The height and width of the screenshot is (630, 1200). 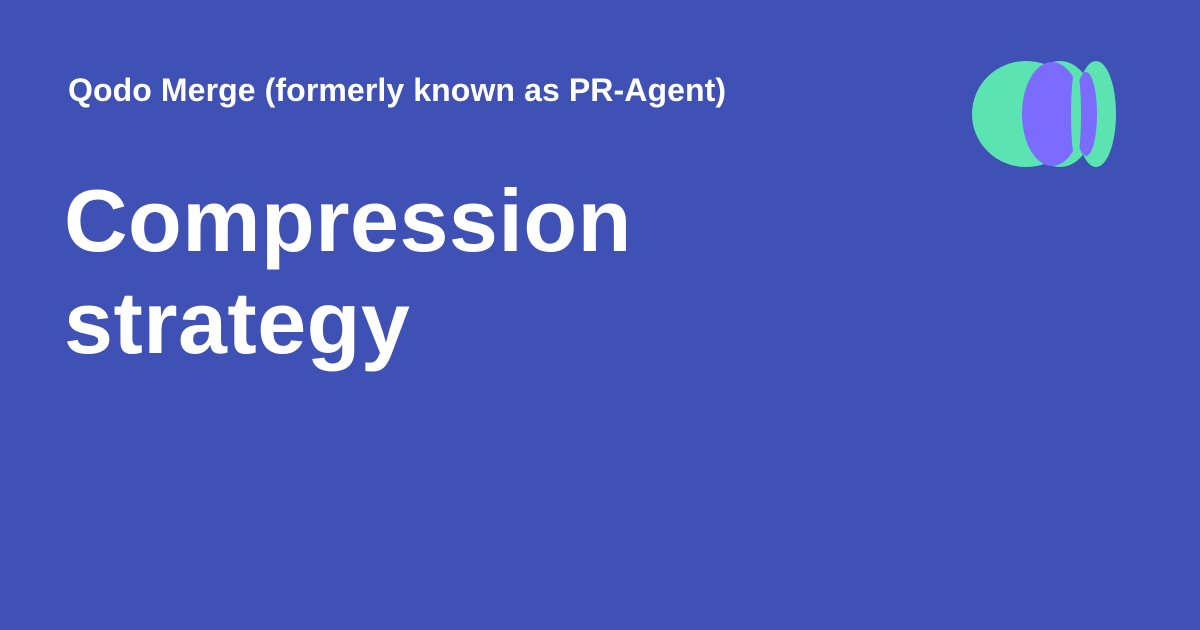 I want to click on logo-overlap-left, so click(x=1052, y=114).